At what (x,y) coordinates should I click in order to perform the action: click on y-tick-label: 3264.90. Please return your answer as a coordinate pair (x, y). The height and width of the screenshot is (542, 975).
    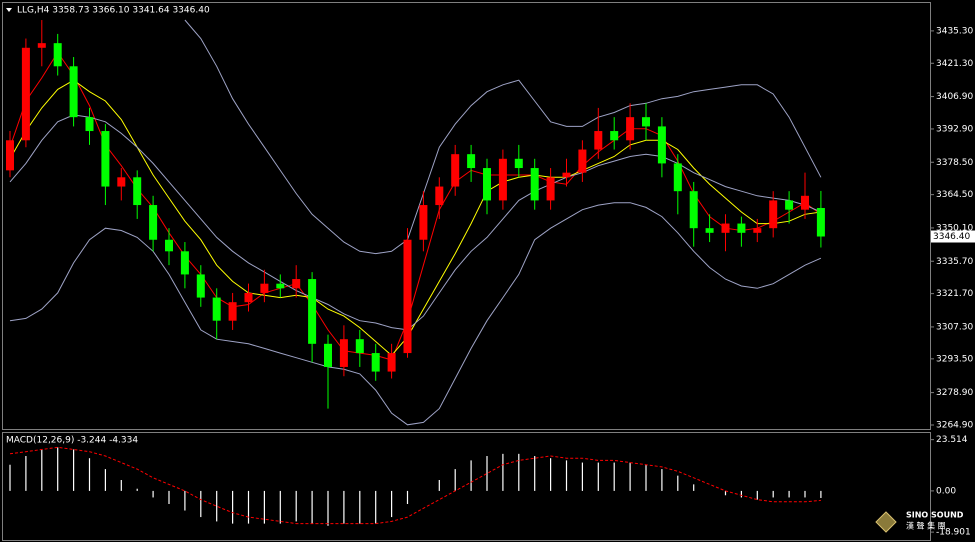
    Looking at the image, I should click on (954, 425).